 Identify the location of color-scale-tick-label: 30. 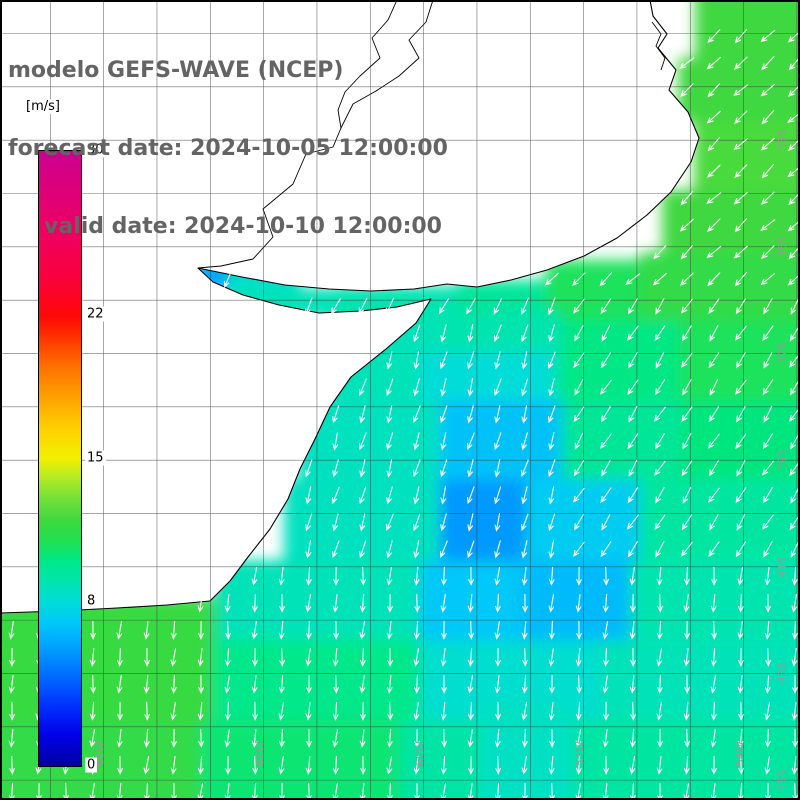
(95, 150).